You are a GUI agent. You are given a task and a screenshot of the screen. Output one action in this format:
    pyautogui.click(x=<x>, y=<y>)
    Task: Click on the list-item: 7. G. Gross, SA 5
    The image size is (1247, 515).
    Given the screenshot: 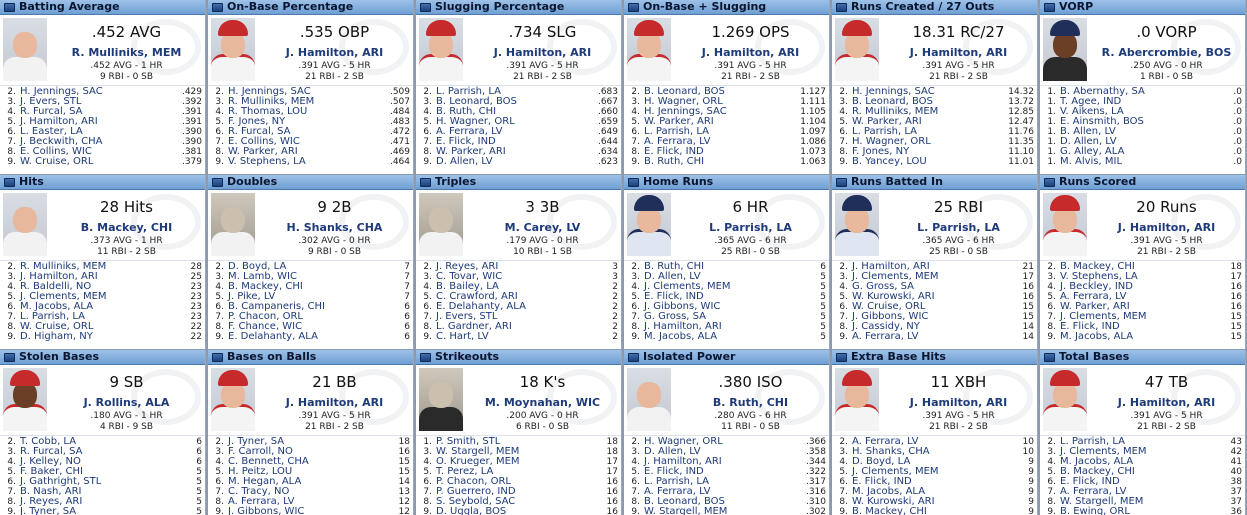 What is the action you would take?
    pyautogui.click(x=726, y=317)
    